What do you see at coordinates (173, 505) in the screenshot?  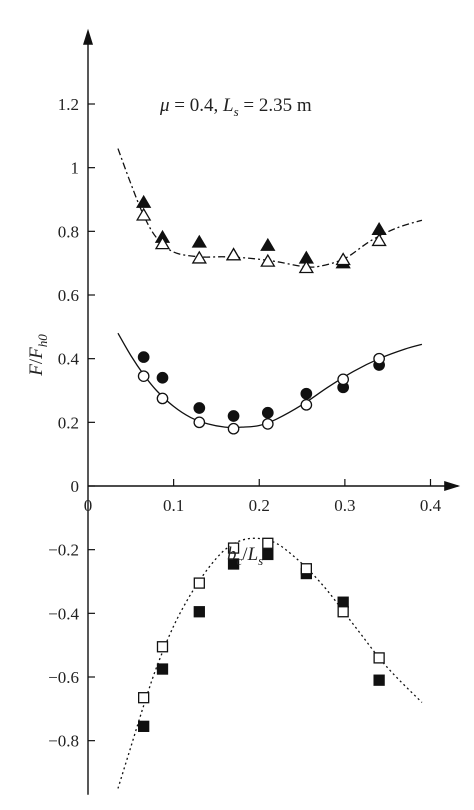 I see `x-tick-label: 0.1` at bounding box center [173, 505].